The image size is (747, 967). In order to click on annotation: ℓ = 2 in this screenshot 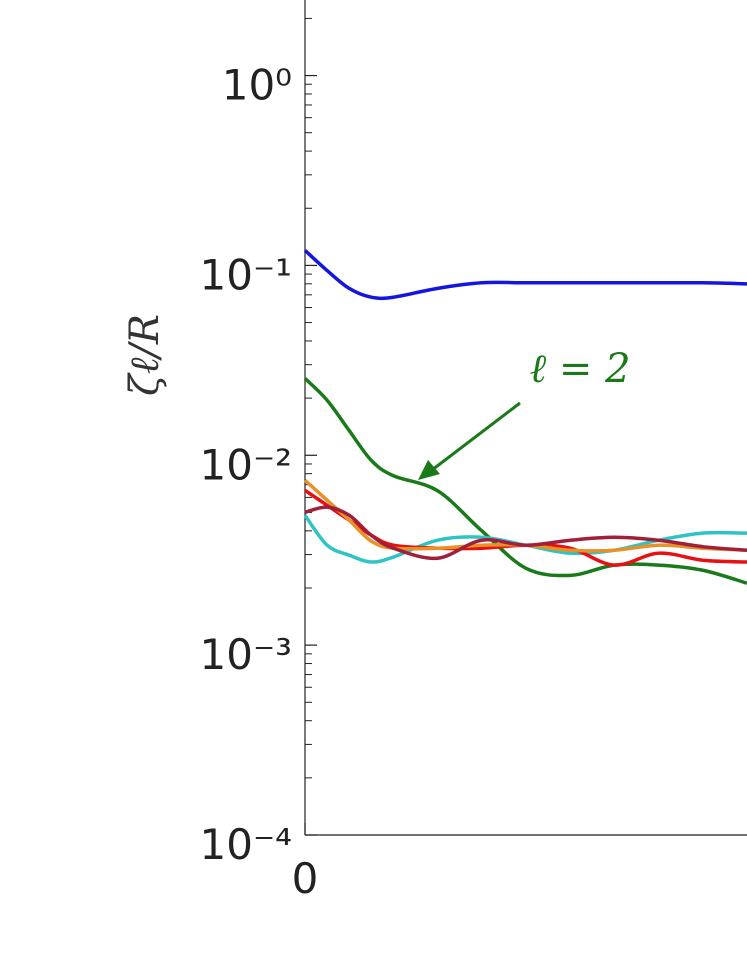, I will do `click(579, 369)`.